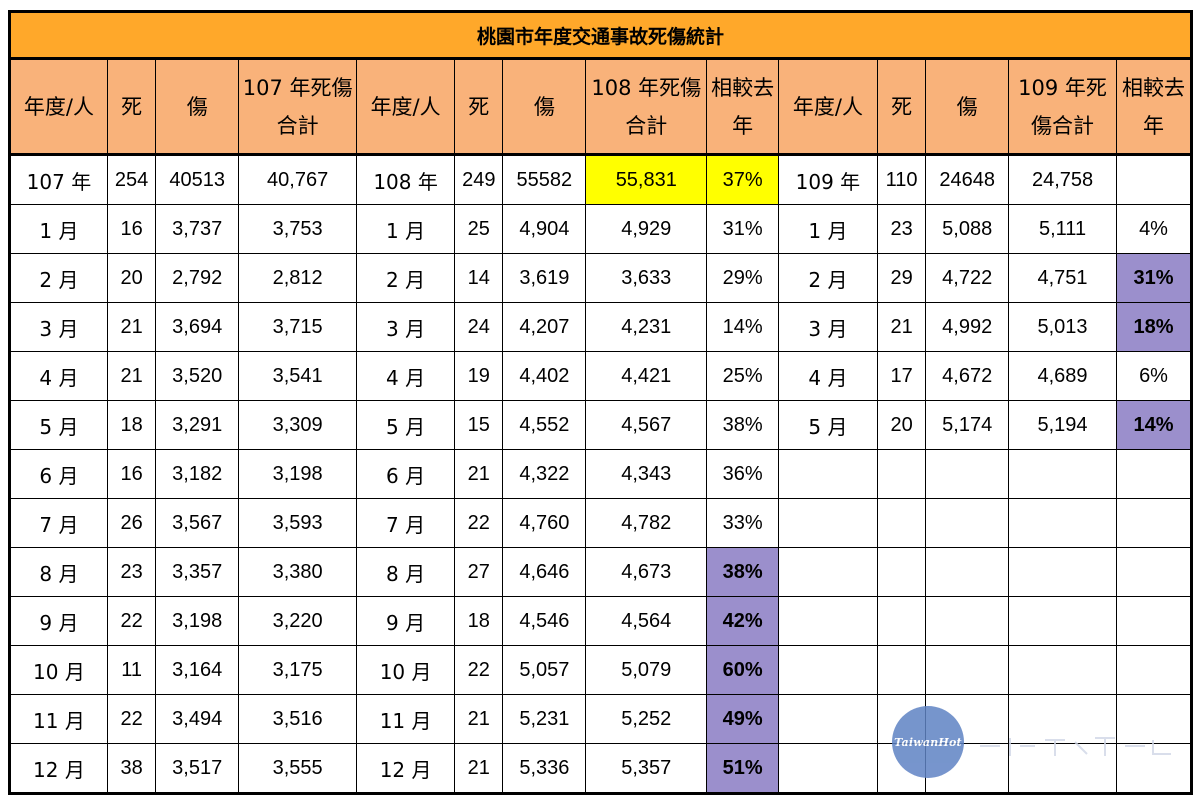 The image size is (1200, 800). I want to click on table-cell: 2,812, so click(298, 278).